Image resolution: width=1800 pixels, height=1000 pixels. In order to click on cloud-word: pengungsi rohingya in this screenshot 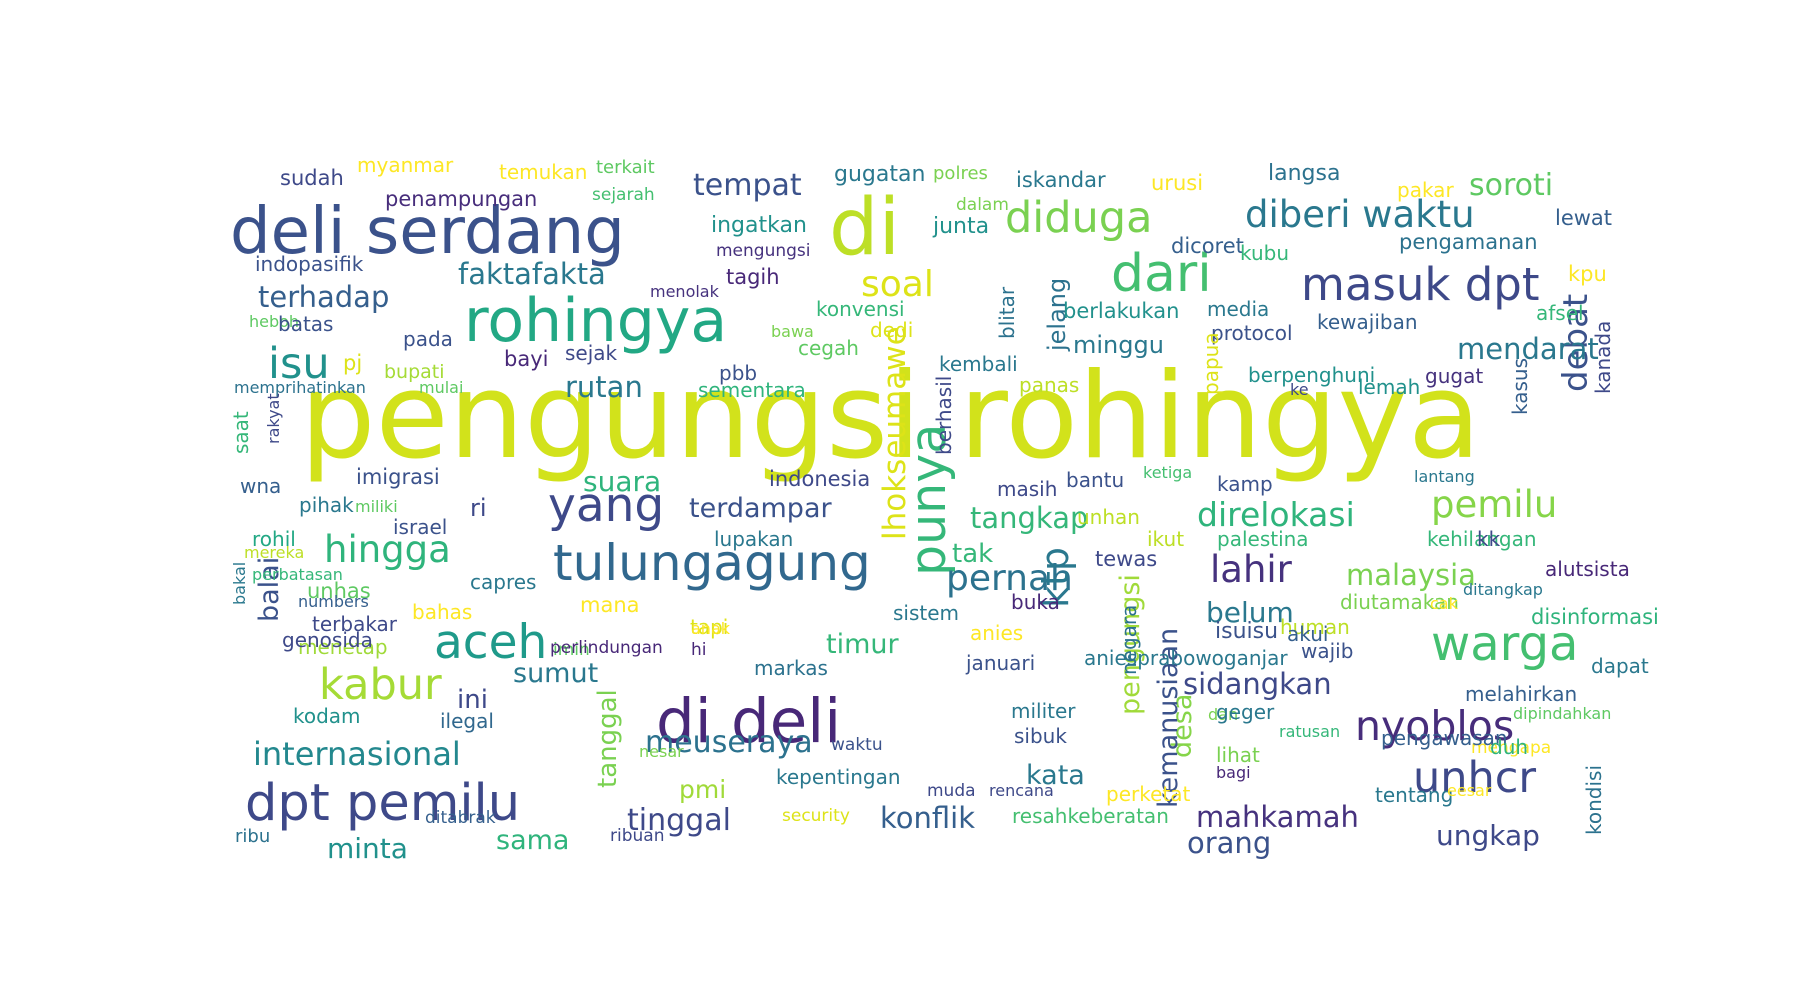, I will do `click(890, 417)`.